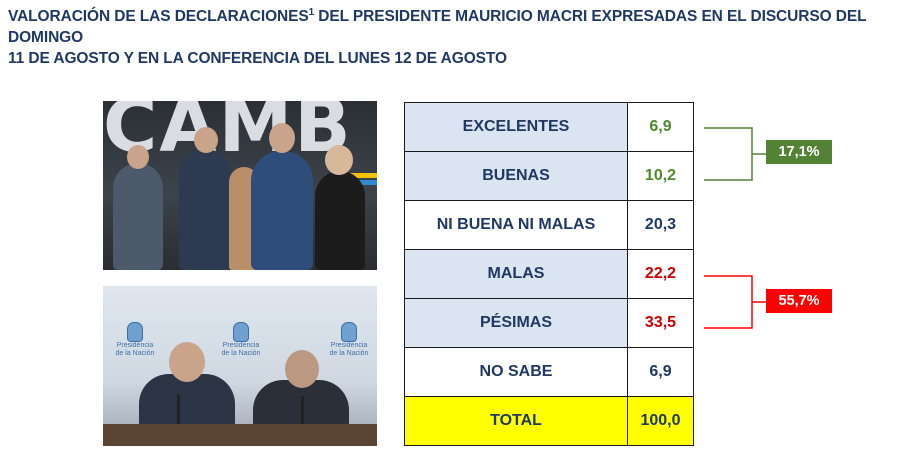 This screenshot has height=452, width=900. What do you see at coordinates (240, 435) in the screenshot?
I see `press-desk` at bounding box center [240, 435].